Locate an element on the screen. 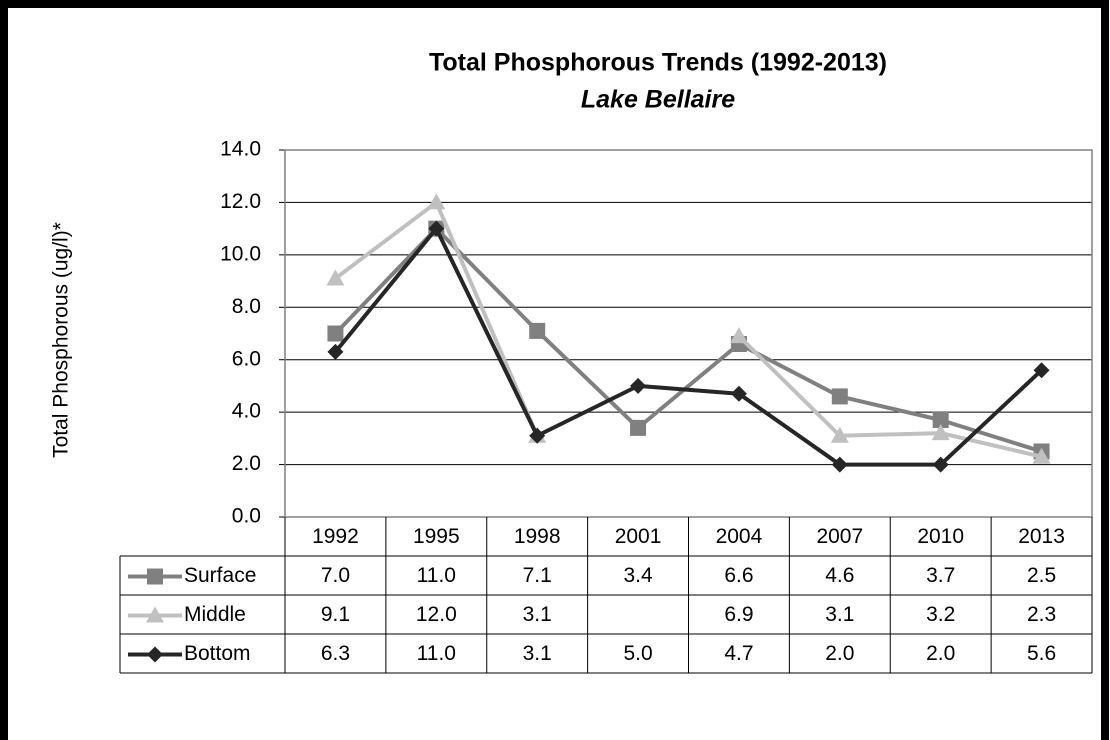 The height and width of the screenshot is (740, 1110). chart-subtitle: Lake Bellaire is located at coordinates (658, 100).